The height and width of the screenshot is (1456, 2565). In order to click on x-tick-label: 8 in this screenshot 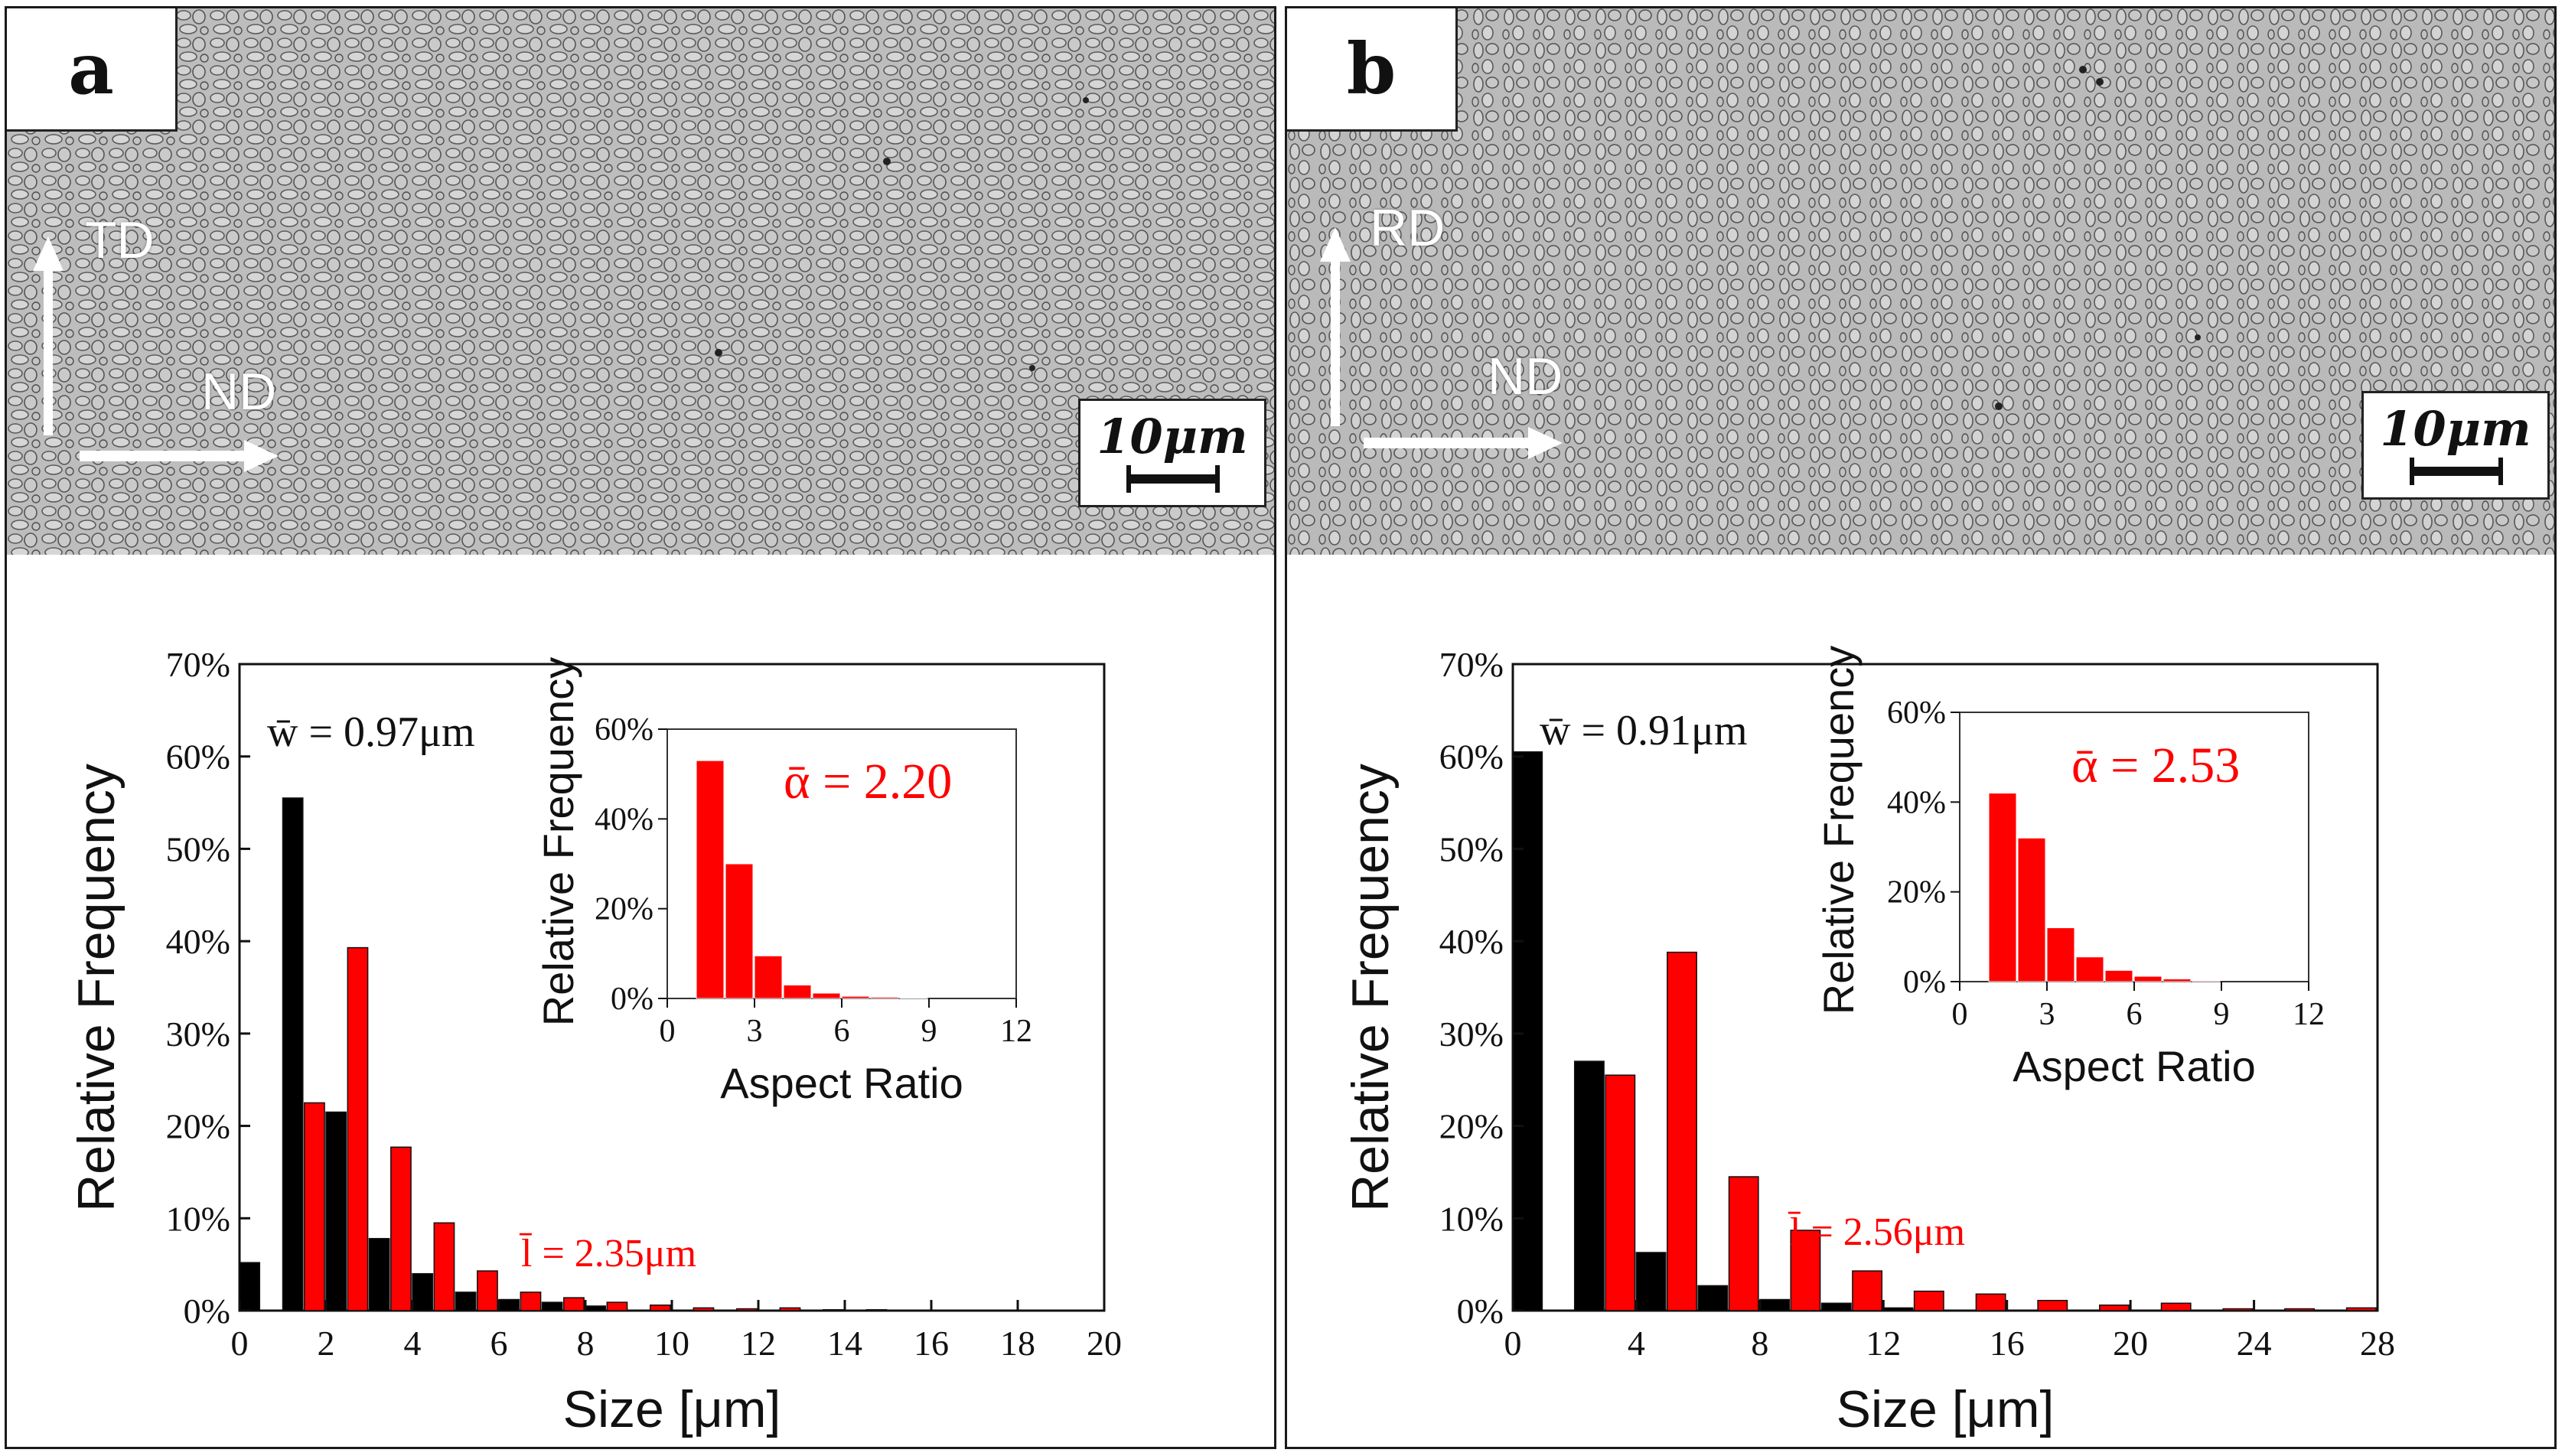, I will do `click(1759, 1343)`.